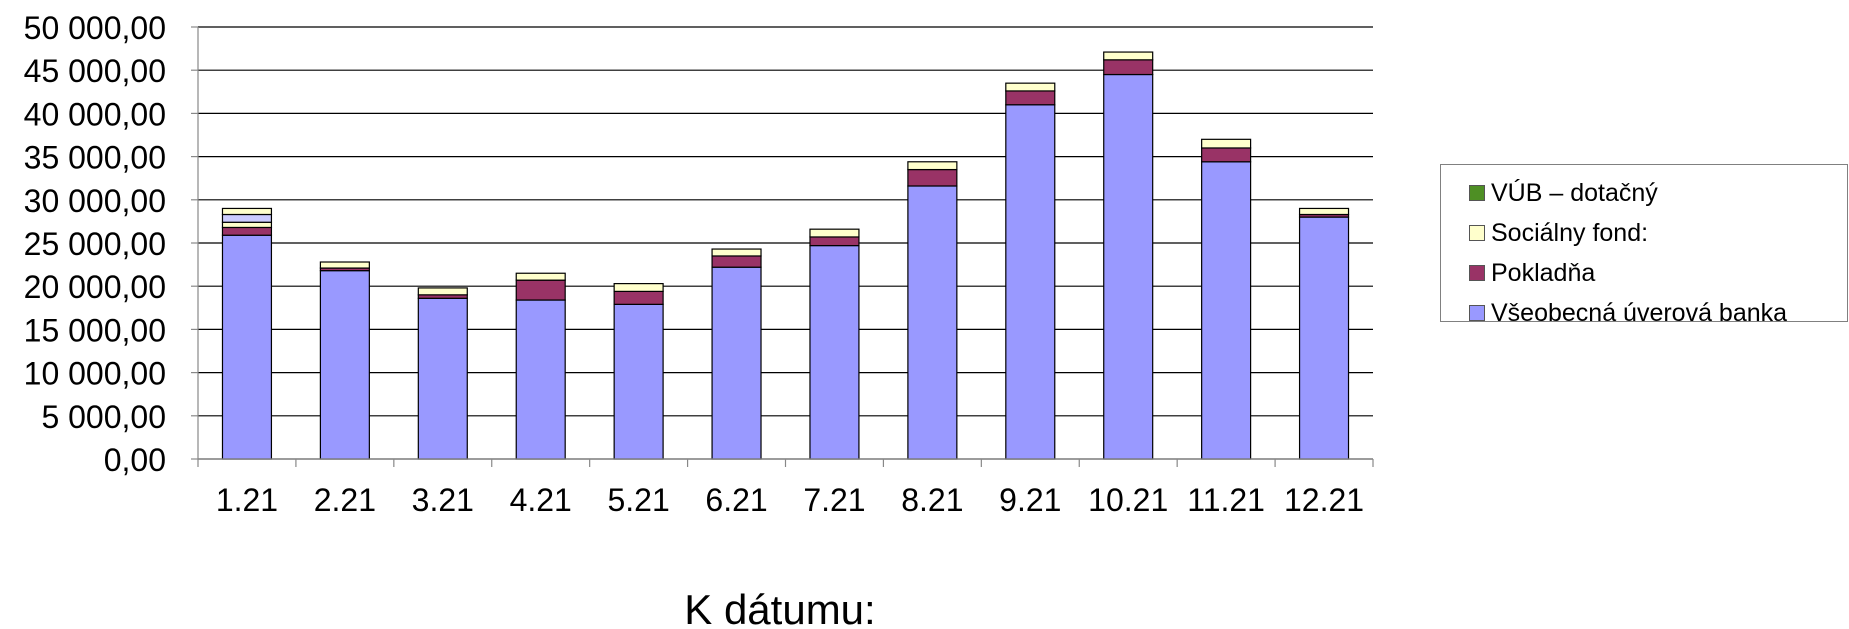 This screenshot has width=1849, height=629. Describe the element at coordinates (1639, 312) in the screenshot. I see `legend-label: Všeobecná úverová banka` at that location.